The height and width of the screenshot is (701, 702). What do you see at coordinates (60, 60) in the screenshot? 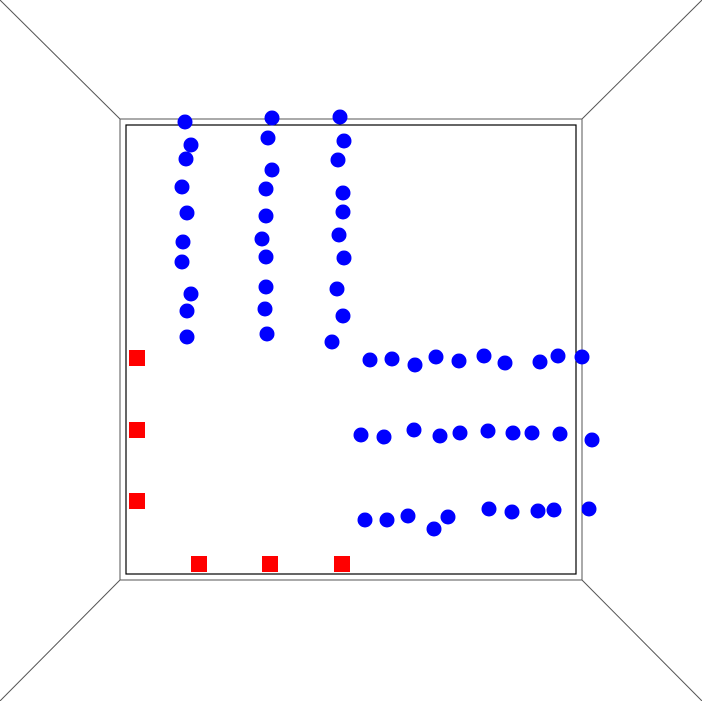
I see `edge-top-left` at bounding box center [60, 60].